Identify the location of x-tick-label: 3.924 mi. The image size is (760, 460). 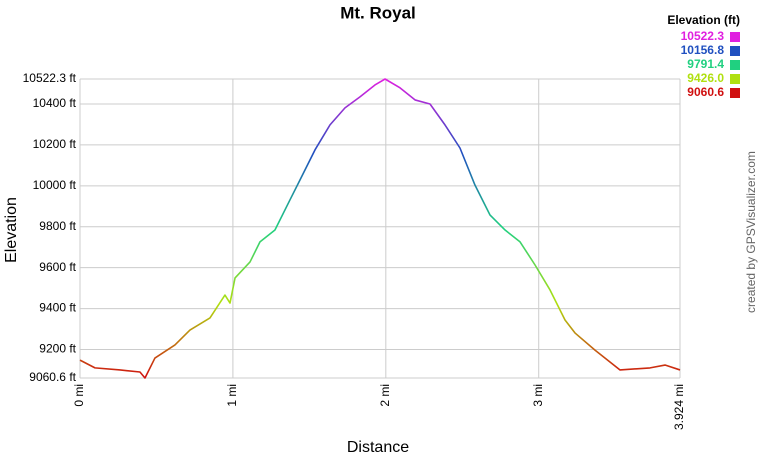
(679, 407).